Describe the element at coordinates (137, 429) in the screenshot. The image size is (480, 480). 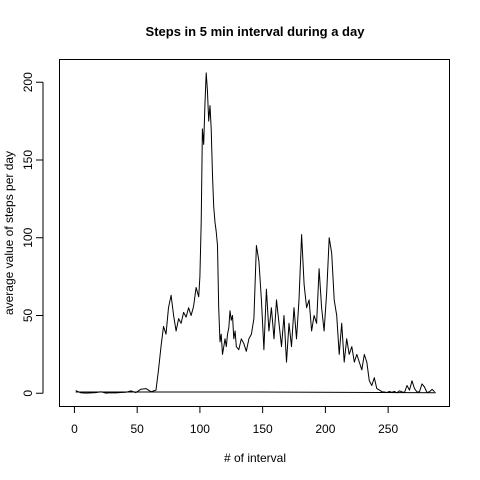
I see `x-tick-label: 50` at that location.